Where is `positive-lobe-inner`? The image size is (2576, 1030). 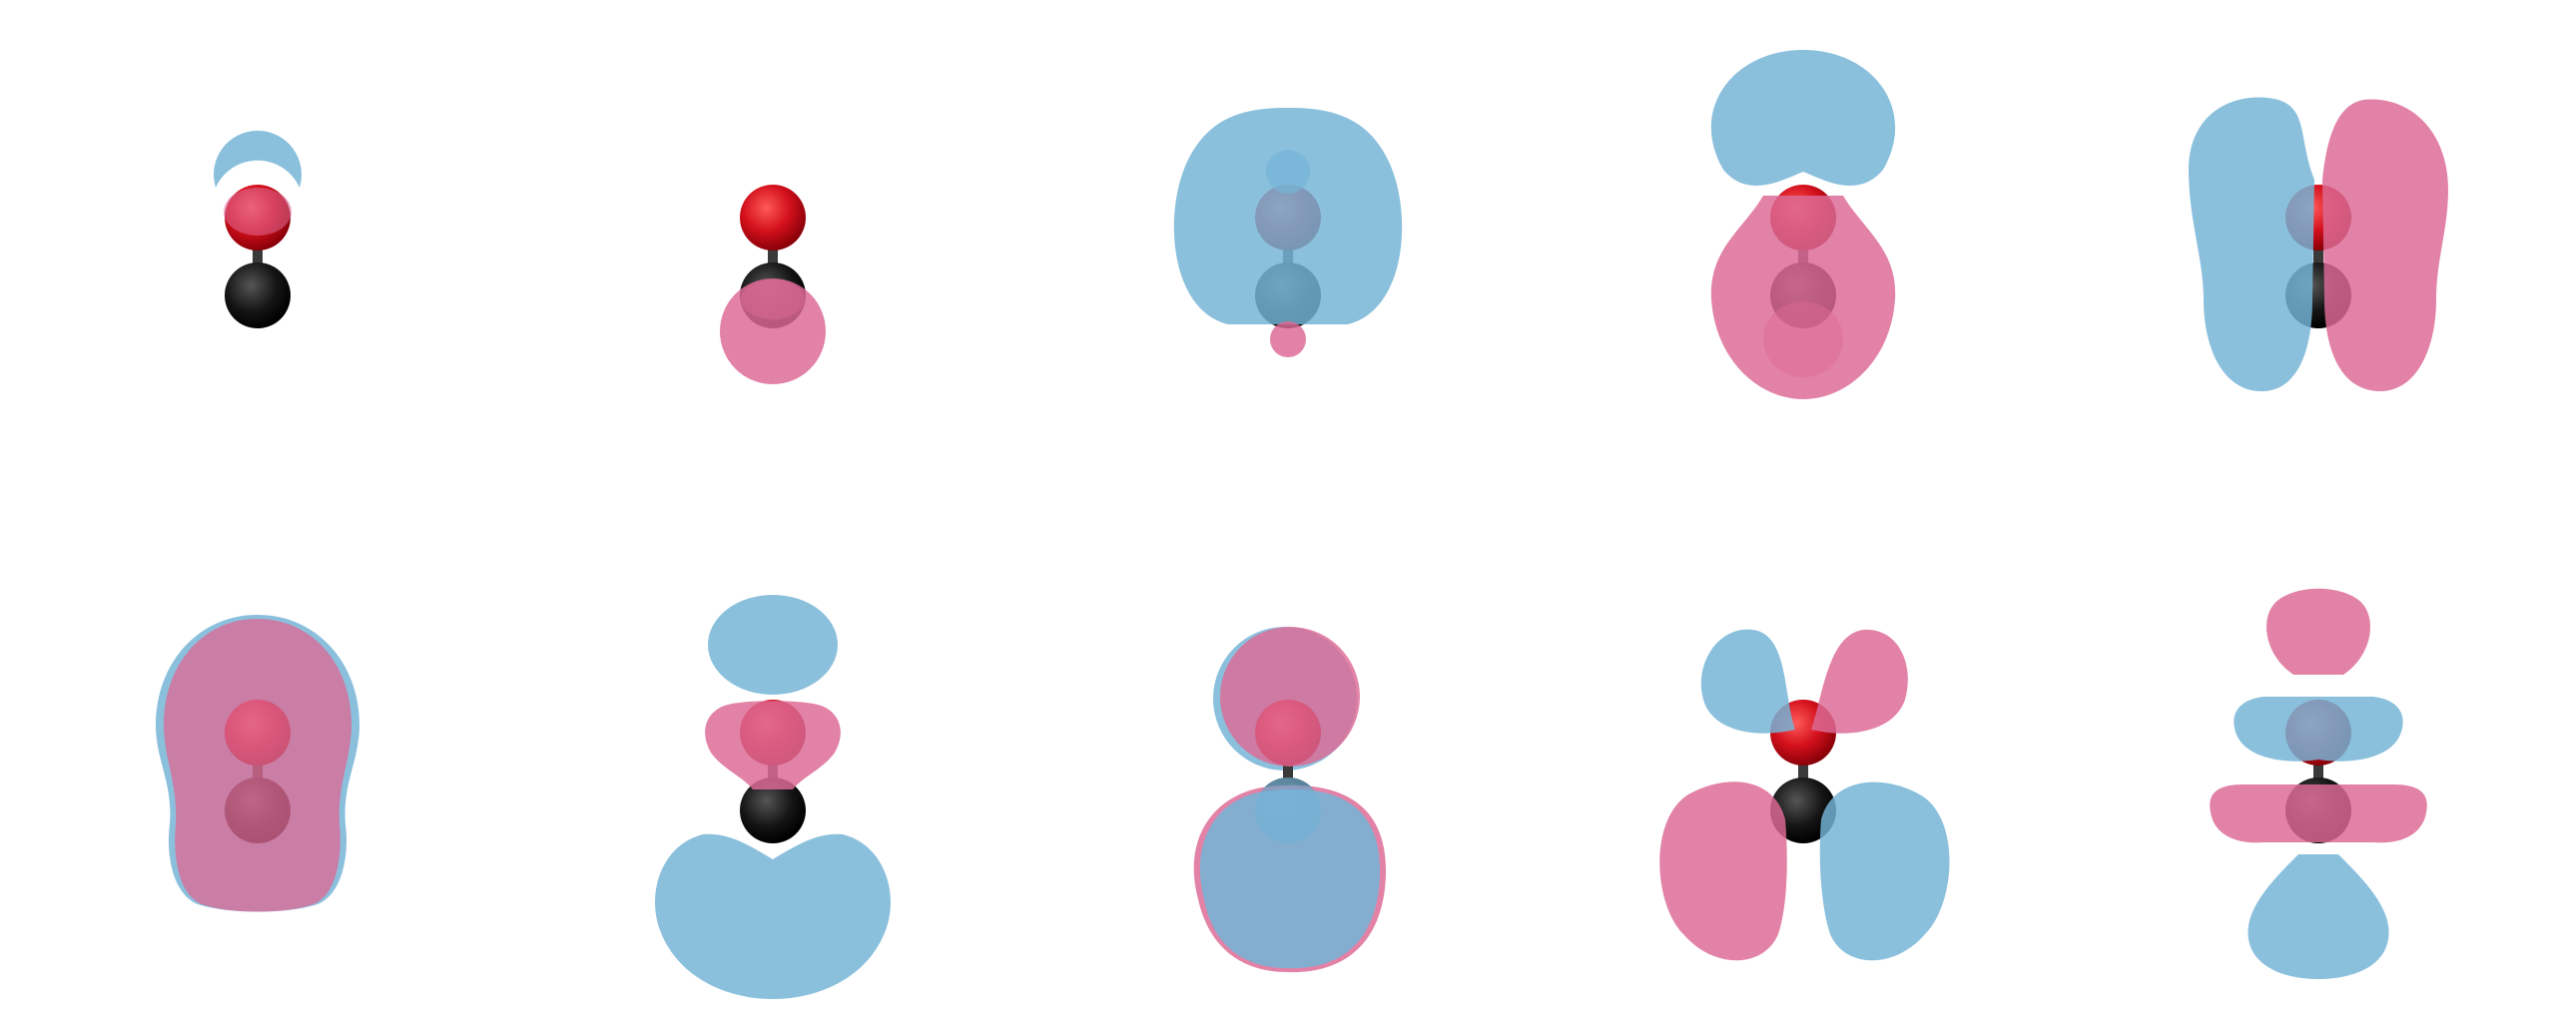 positive-lobe-inner is located at coordinates (1803, 339).